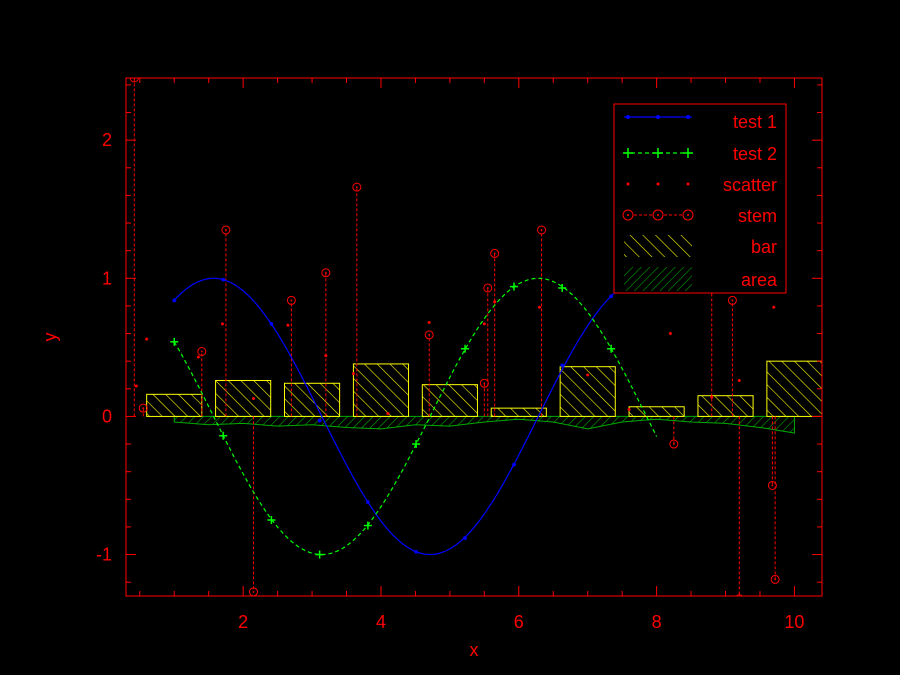 This screenshot has width=900, height=675. I want to click on x-axis-label: x, so click(474, 650).